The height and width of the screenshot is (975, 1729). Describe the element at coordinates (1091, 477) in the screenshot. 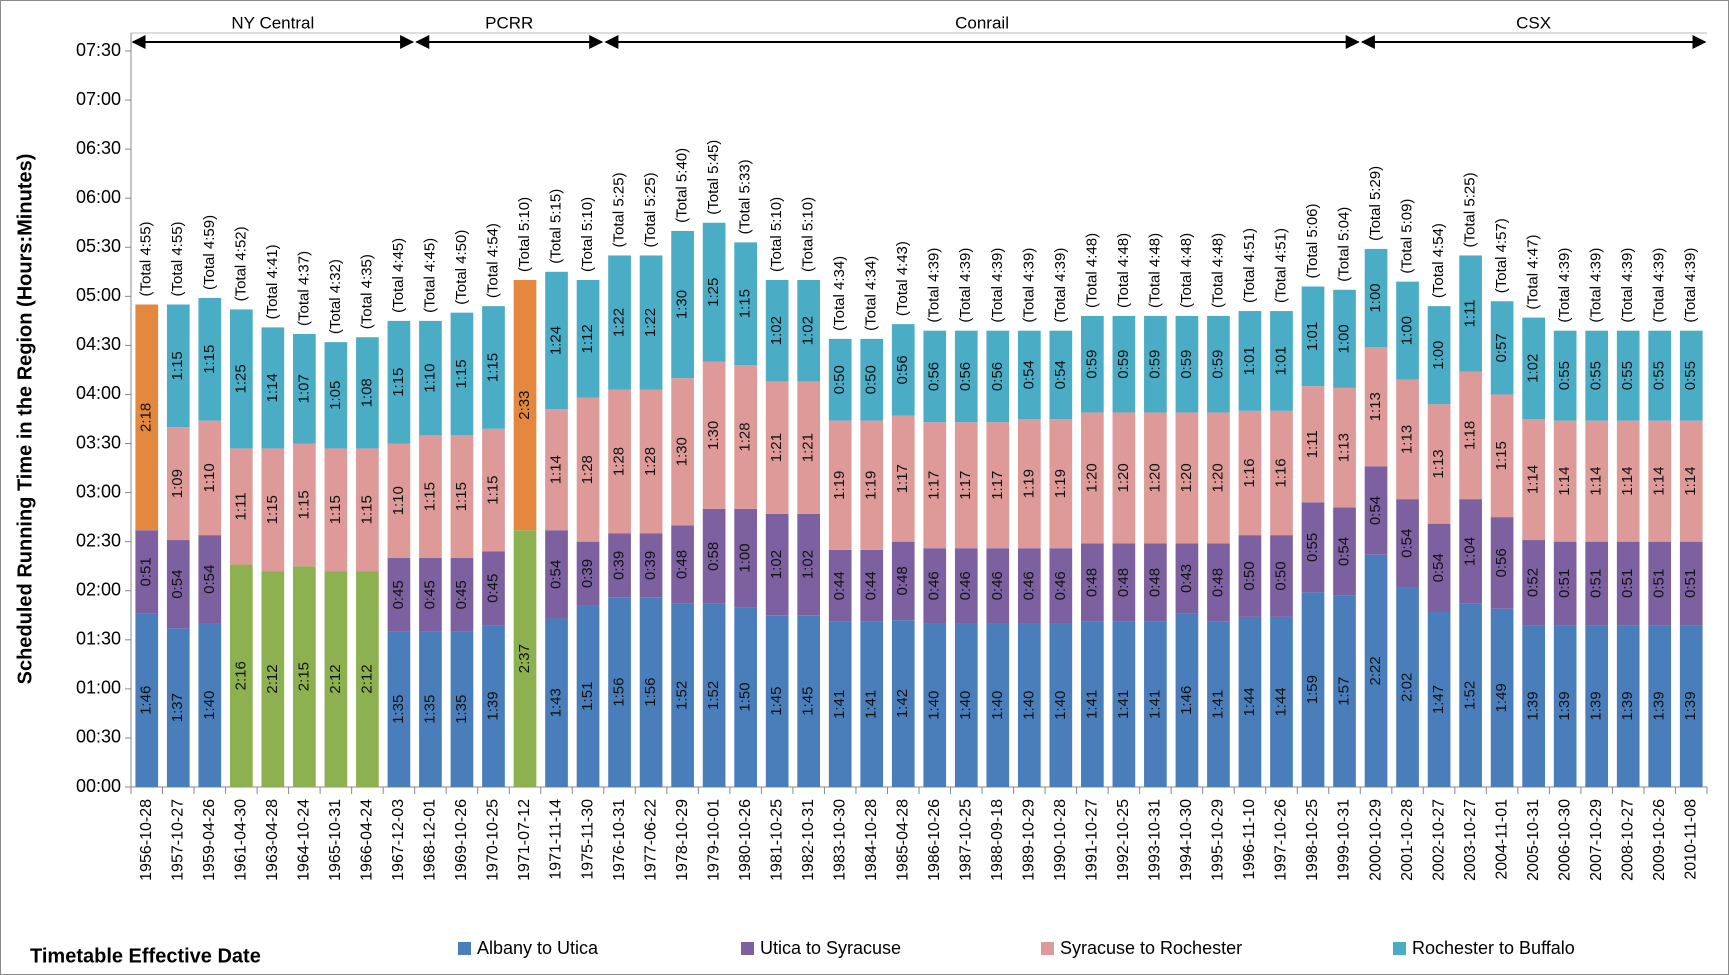

I see `segment-label: 1:20` at that location.